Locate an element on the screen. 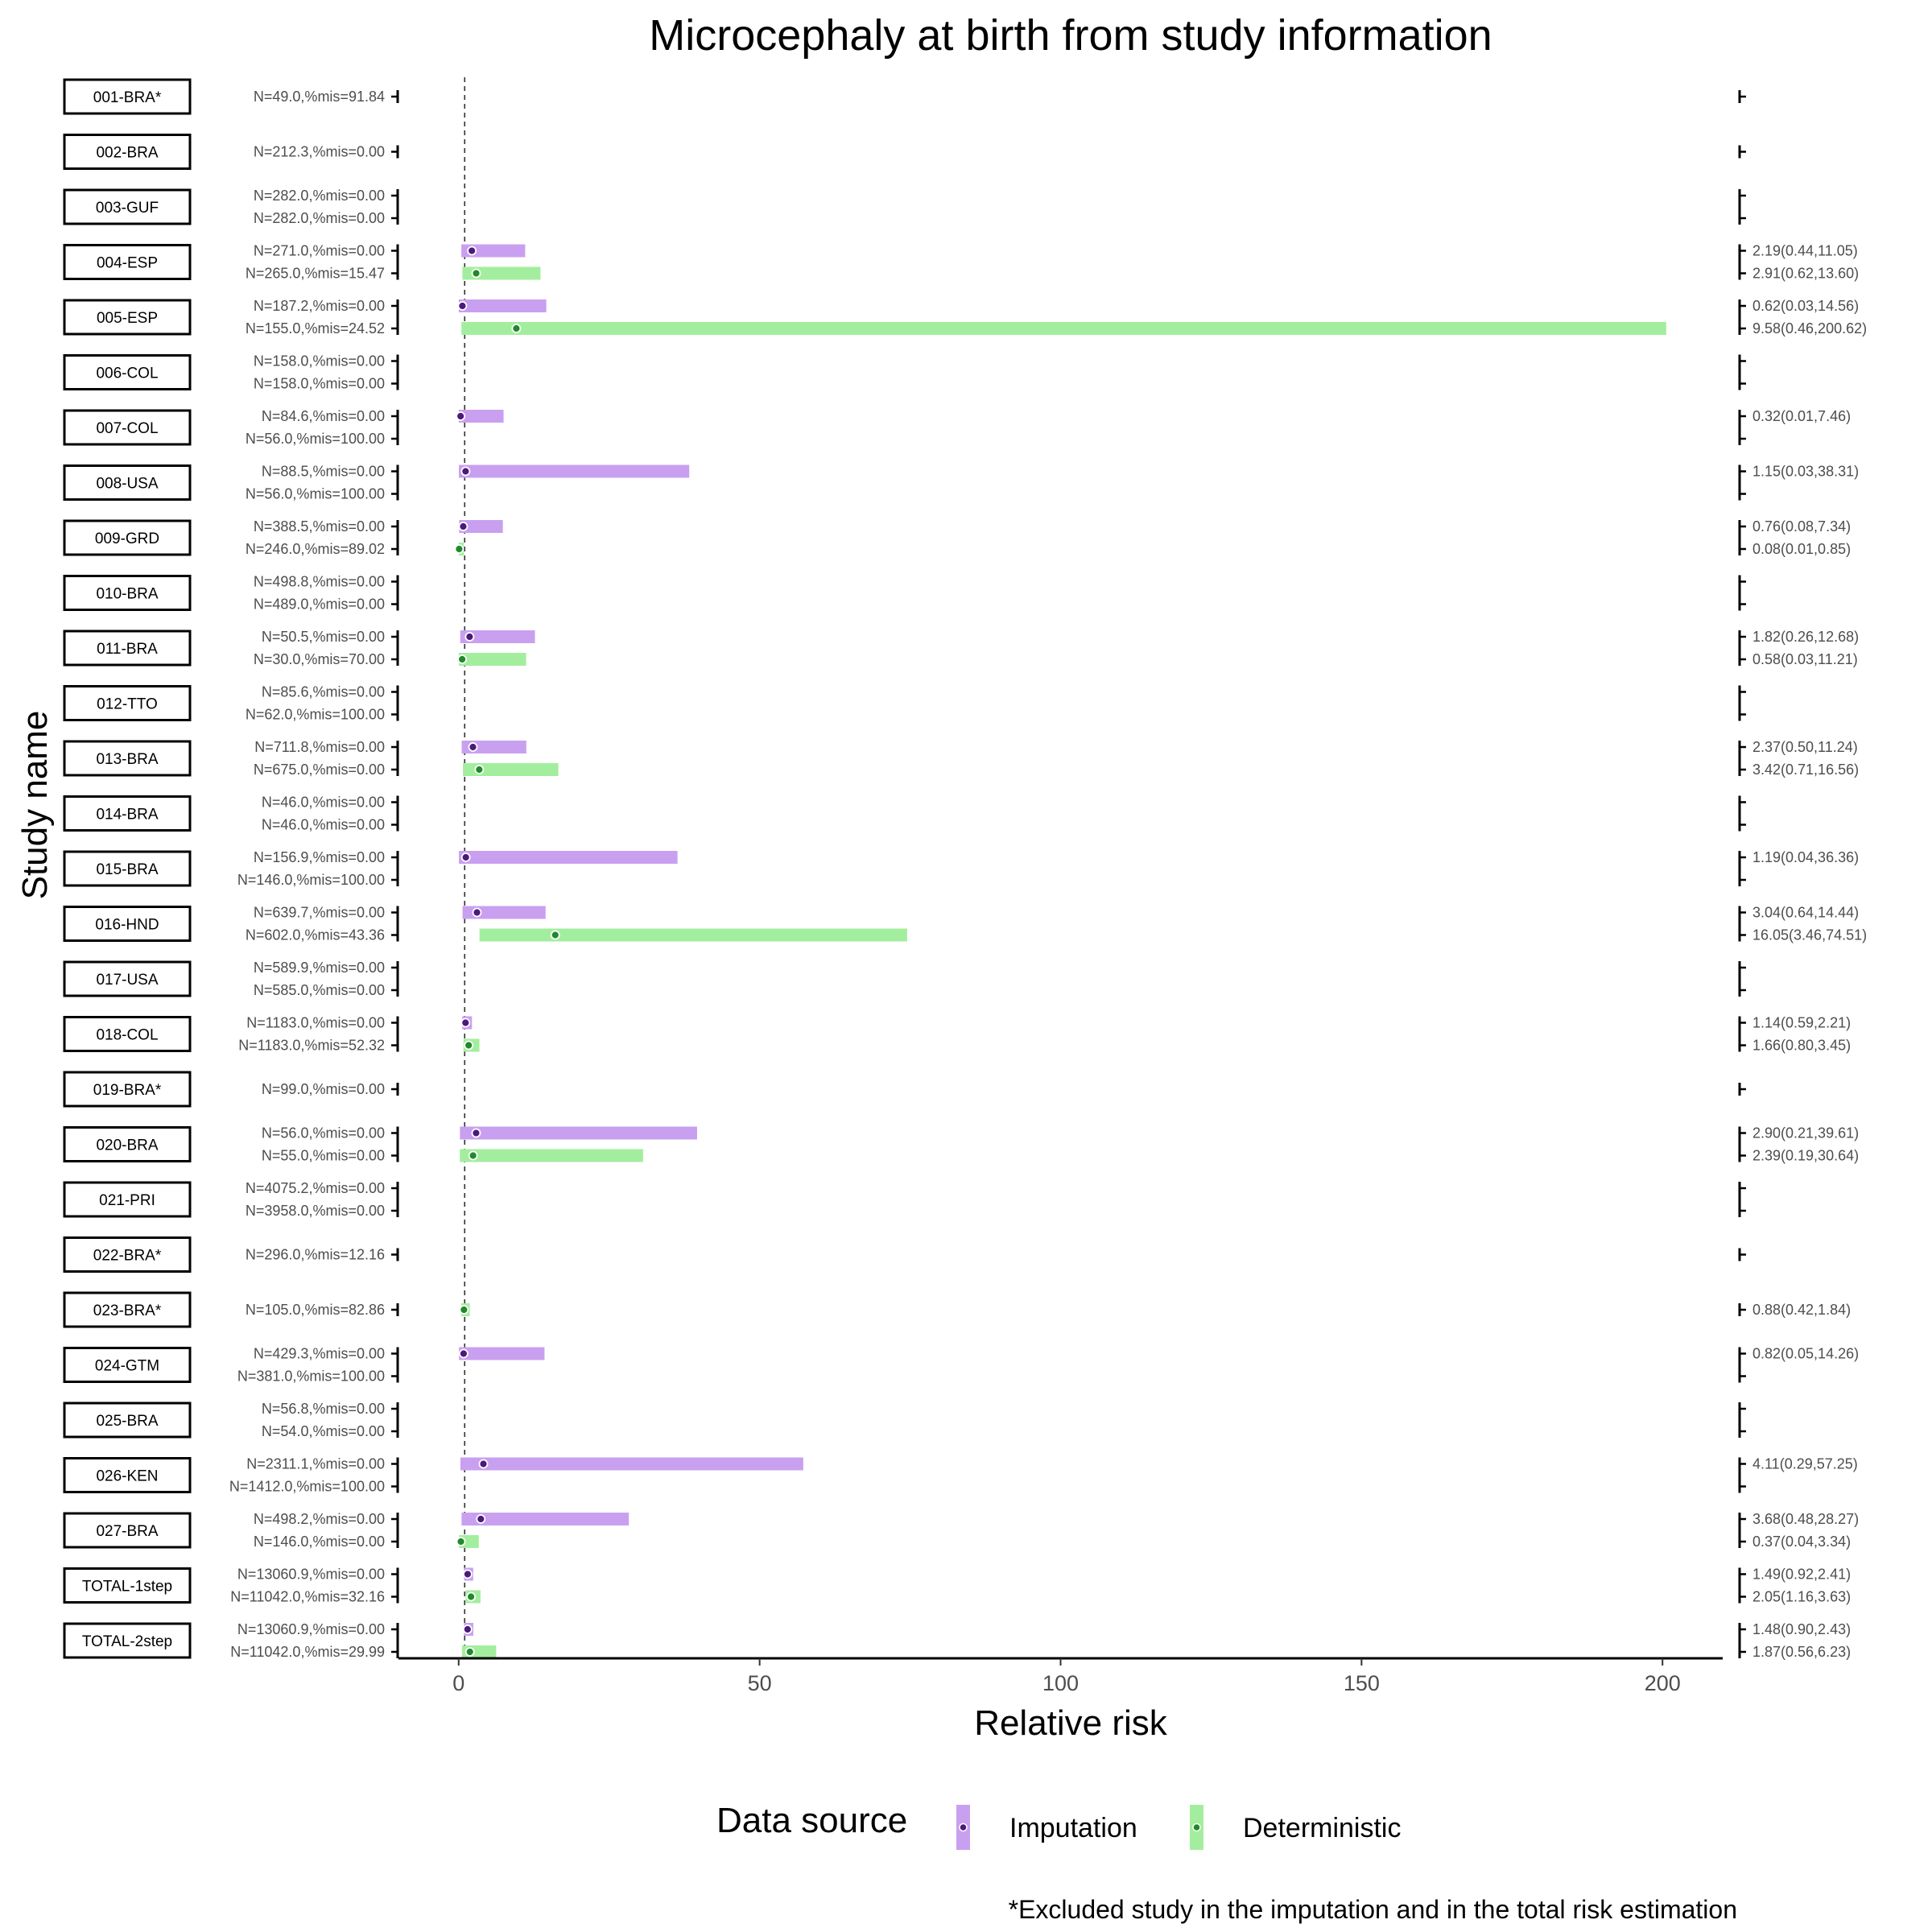 The width and height of the screenshot is (1932, 1932). rr-label: 2.91(0.62,13.60) is located at coordinates (1805, 274).